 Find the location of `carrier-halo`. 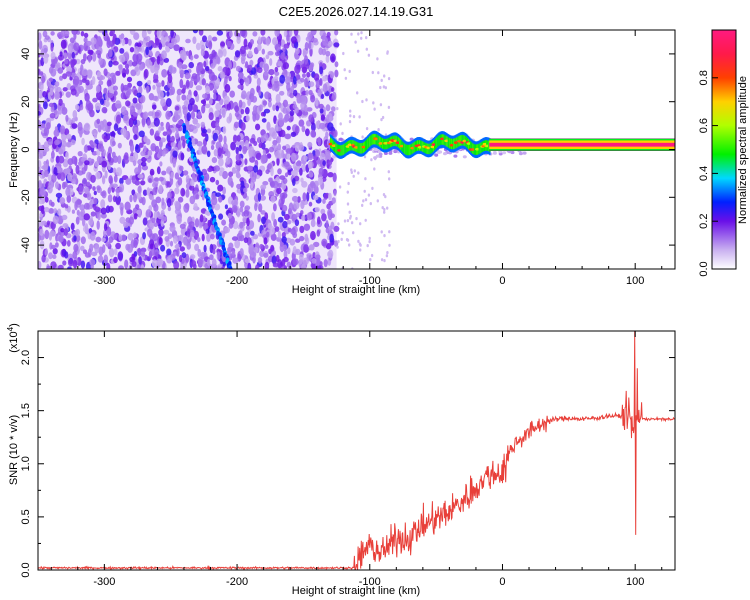

carrier-halo is located at coordinates (380, 154).